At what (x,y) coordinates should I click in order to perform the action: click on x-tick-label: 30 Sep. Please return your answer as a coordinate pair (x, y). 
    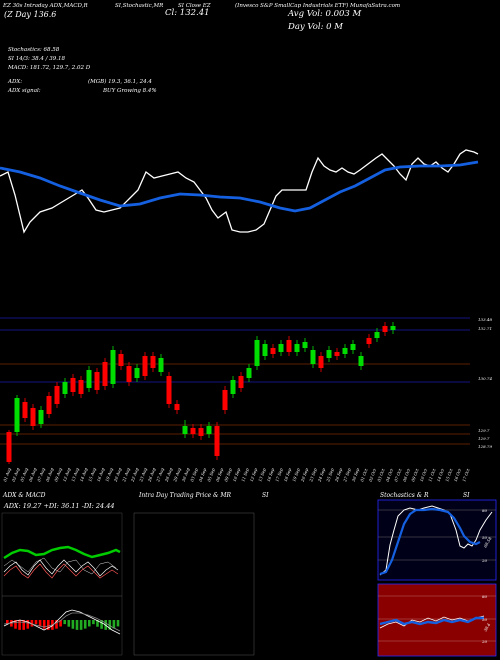
    Looking at the image, I should click on (356, 474).